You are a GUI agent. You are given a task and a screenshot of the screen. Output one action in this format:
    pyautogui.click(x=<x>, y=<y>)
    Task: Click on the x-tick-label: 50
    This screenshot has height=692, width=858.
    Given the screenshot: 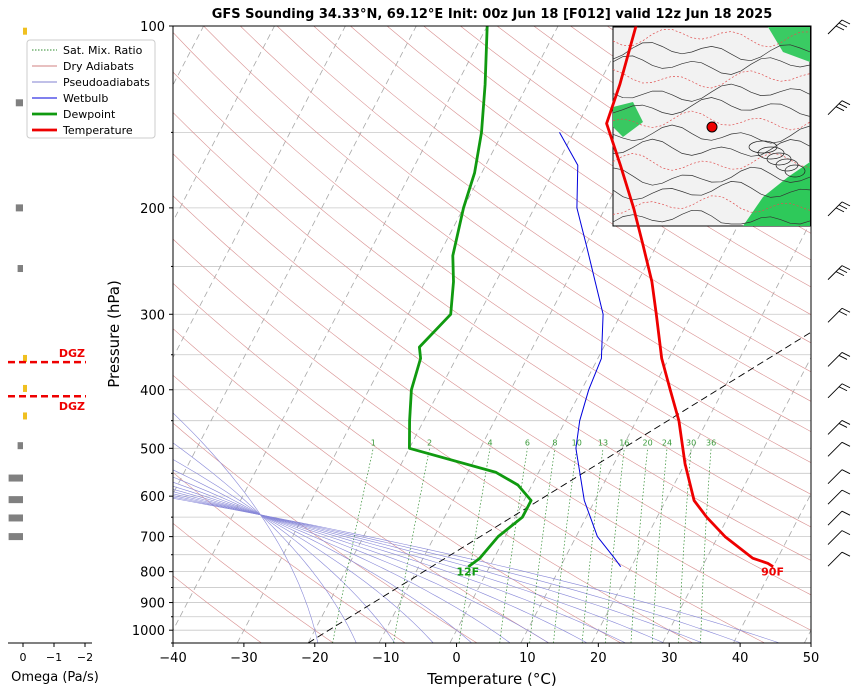 What is the action you would take?
    pyautogui.click(x=811, y=658)
    